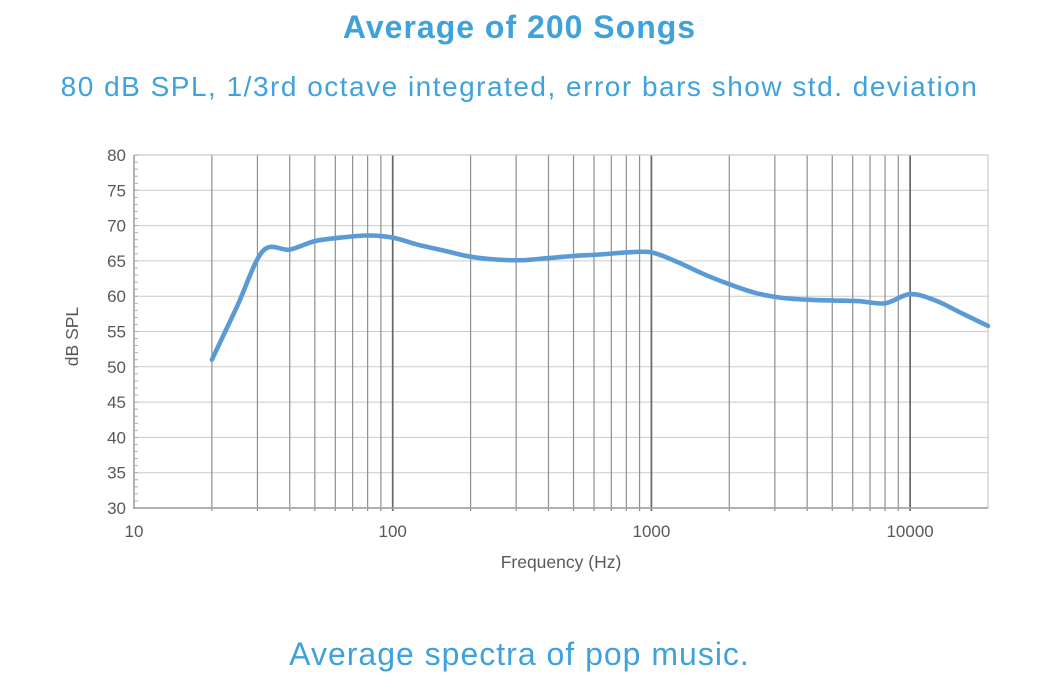 The image size is (1039, 696). What do you see at coordinates (136, 331) in the screenshot?
I see `y-minor-ticks` at bounding box center [136, 331].